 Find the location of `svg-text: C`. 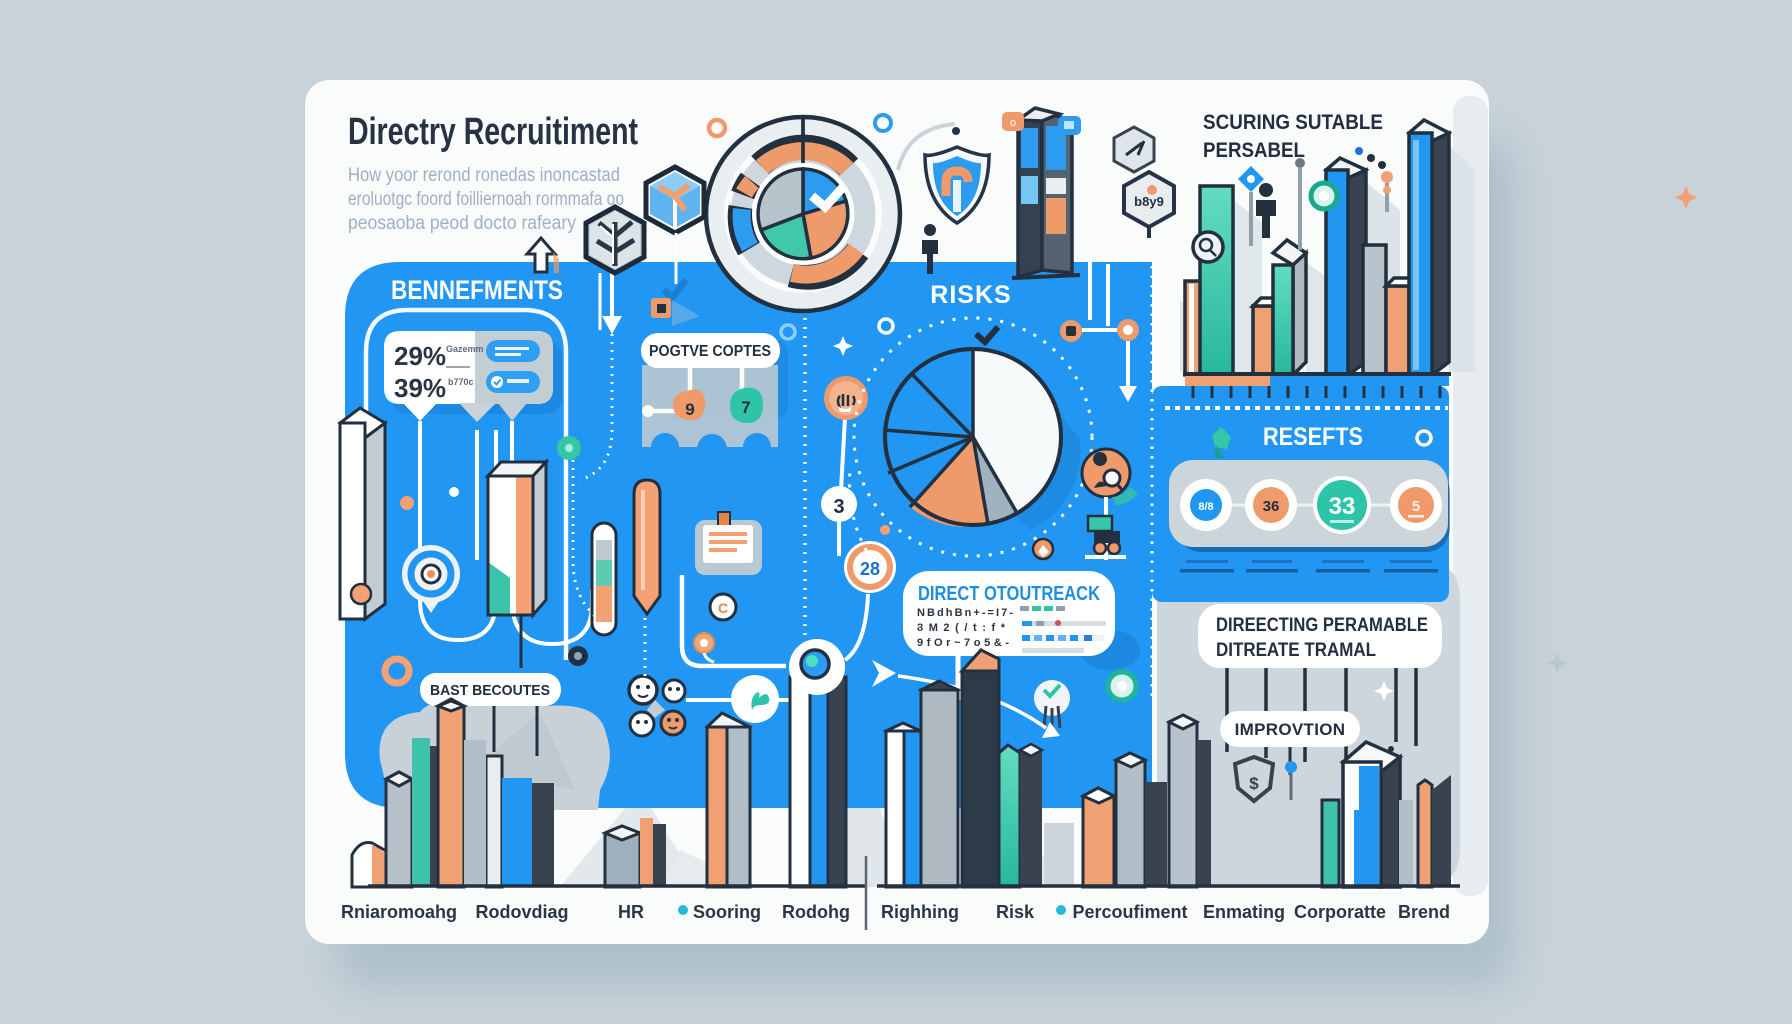

svg-text: C is located at coordinates (723, 608).